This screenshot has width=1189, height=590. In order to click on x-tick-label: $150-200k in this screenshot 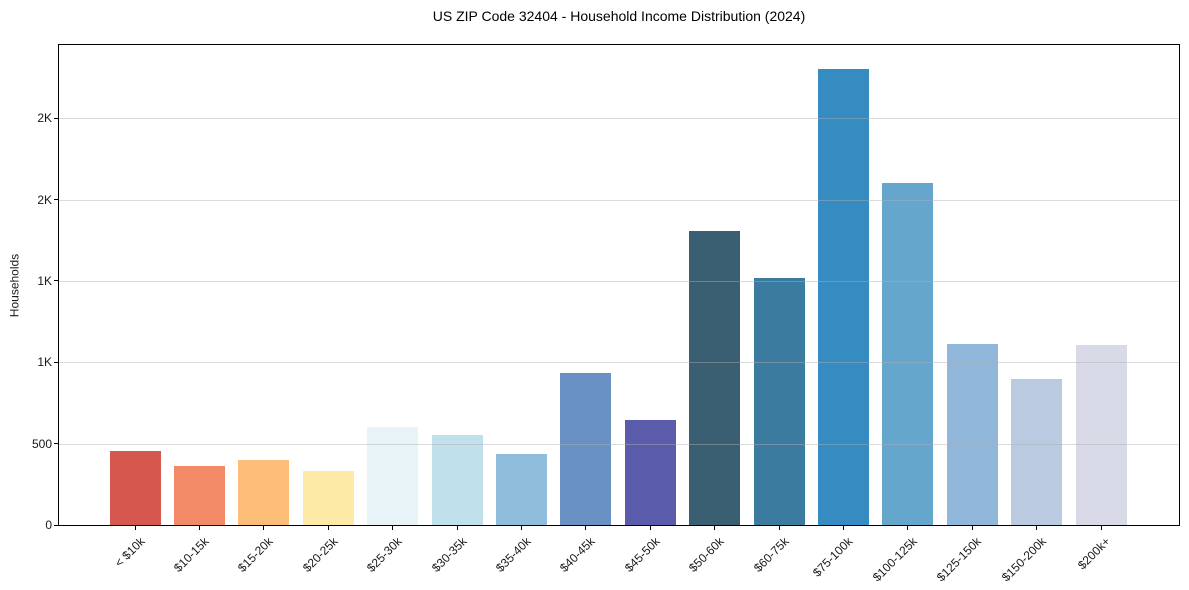, I will do `click(1023, 559)`.